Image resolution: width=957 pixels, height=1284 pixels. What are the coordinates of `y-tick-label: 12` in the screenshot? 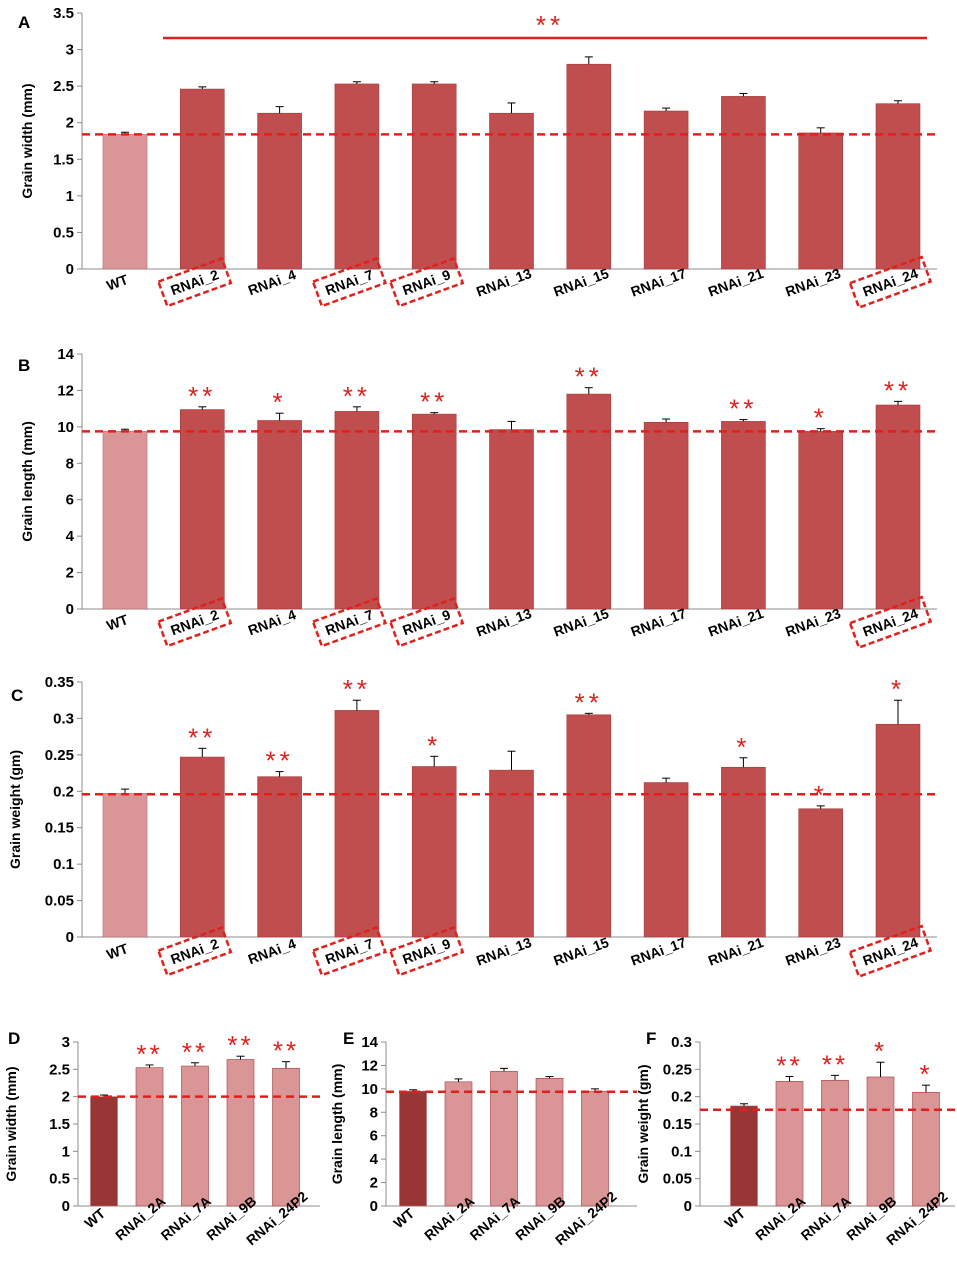 It's located at (369, 1065).